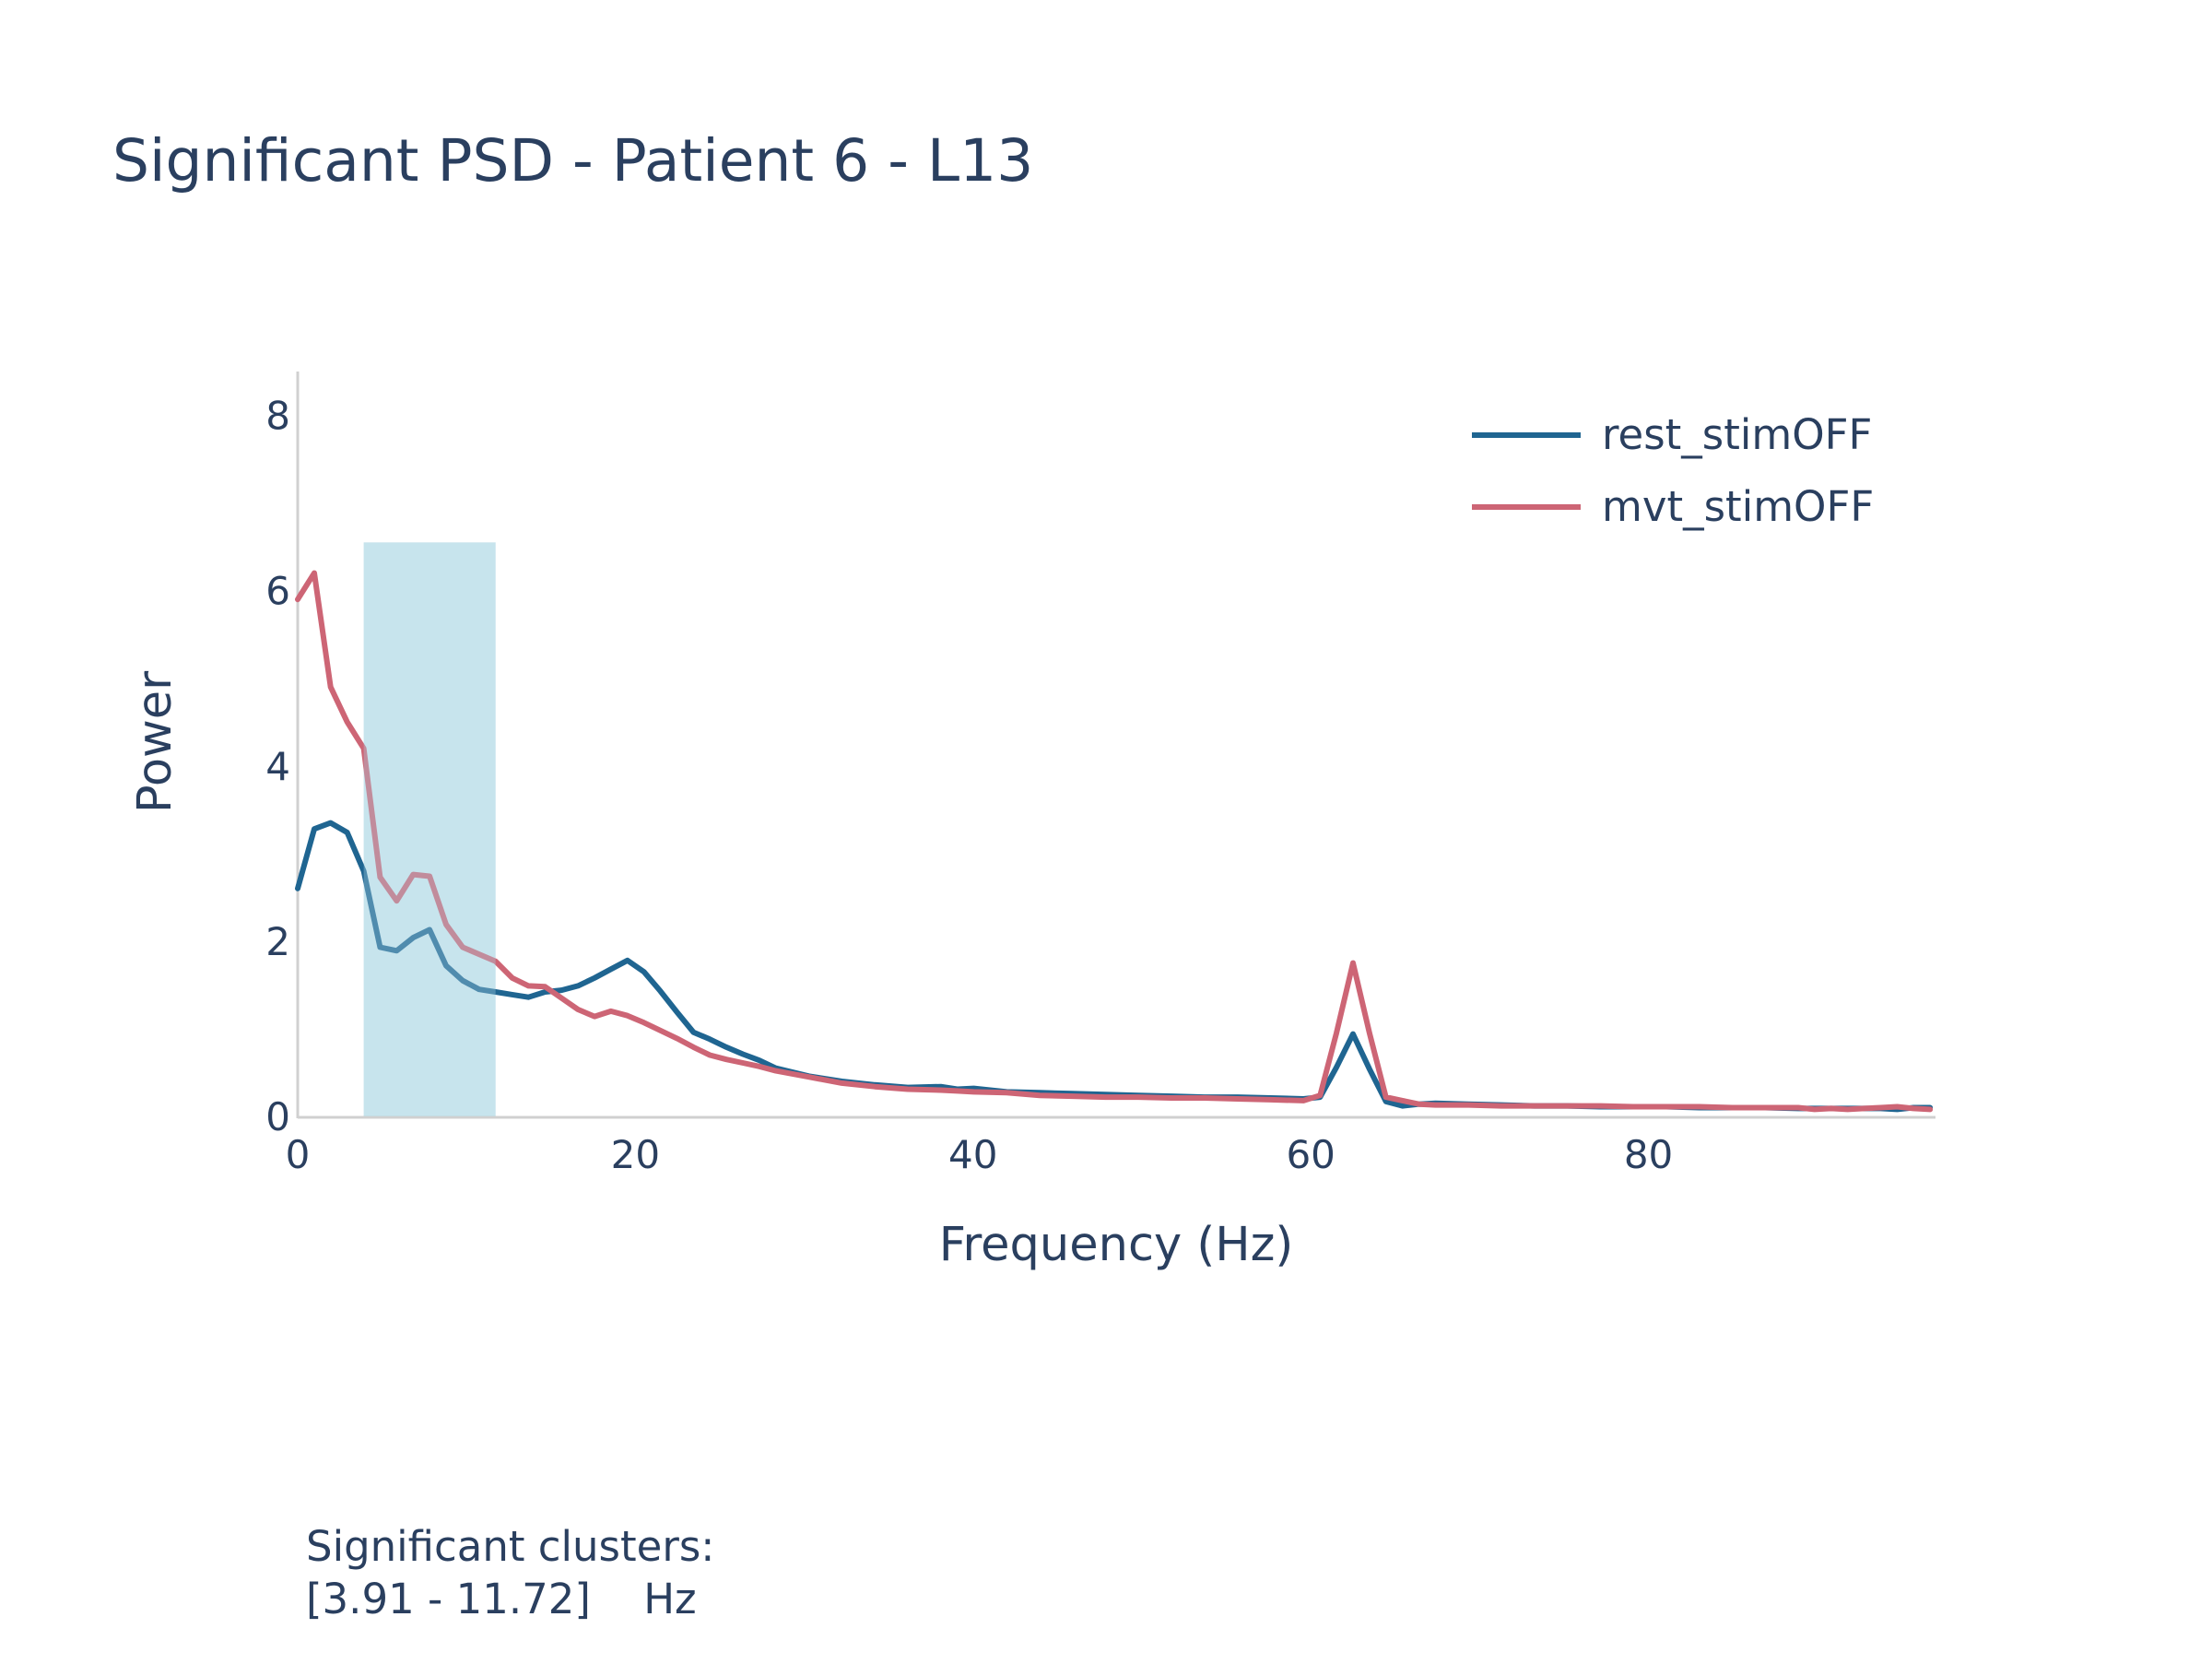 The width and height of the screenshot is (2212, 1664). I want to click on y-tick-label: 4, so click(277, 766).